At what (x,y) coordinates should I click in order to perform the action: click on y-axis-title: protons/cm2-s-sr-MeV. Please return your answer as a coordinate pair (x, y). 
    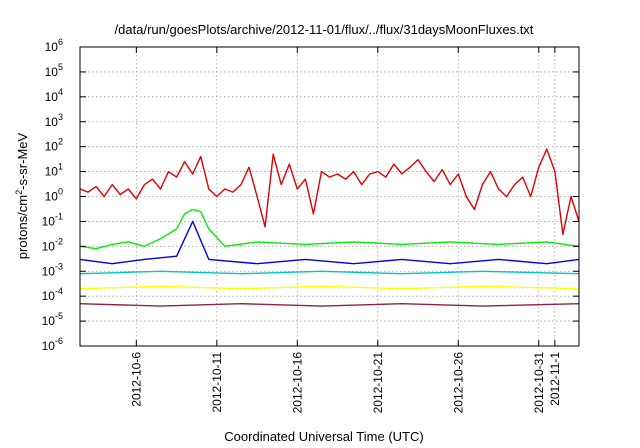
    Looking at the image, I should click on (22, 195).